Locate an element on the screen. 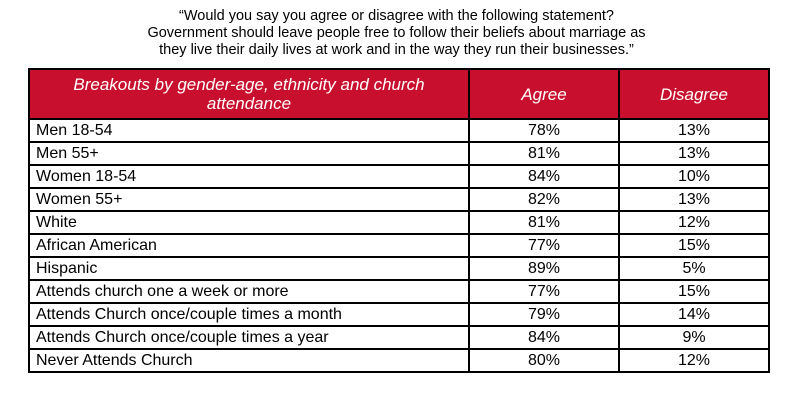 This screenshot has width=793, height=420. header-disagree: Disagree is located at coordinates (694, 94).